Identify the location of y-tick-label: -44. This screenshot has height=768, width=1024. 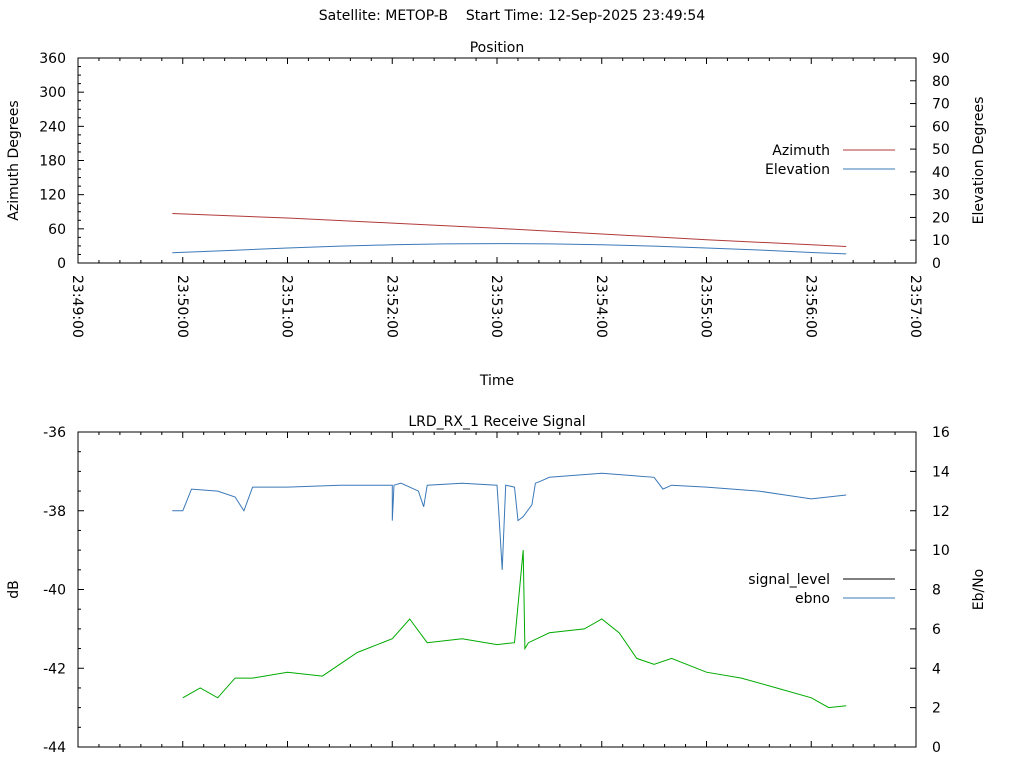
(54, 748).